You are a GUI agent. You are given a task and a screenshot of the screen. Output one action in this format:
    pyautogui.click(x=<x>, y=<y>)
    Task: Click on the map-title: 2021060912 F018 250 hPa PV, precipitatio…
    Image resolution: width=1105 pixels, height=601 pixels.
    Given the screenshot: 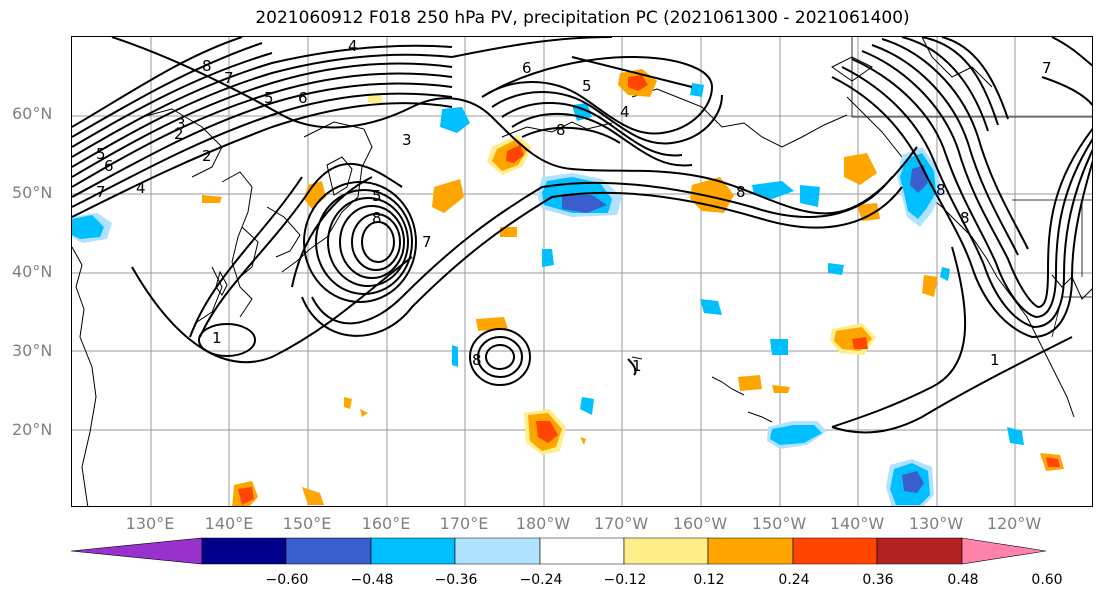 What is the action you would take?
    pyautogui.click(x=582, y=18)
    